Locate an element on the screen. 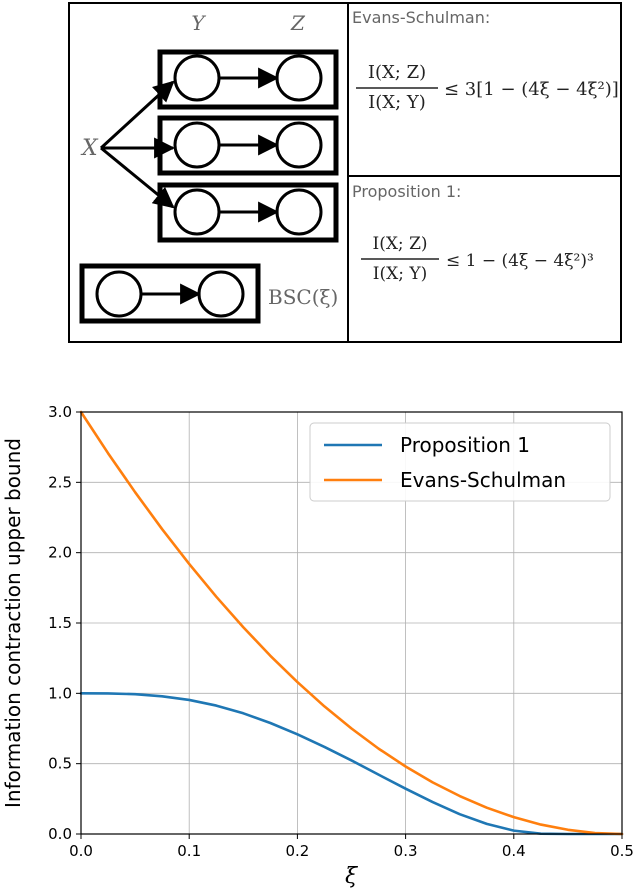 Image resolution: width=636 pixels, height=888 pixels. x-axis-ticks: 0.0 0.1 0.2 0.3 0.4 0.5 is located at coordinates (351, 847).